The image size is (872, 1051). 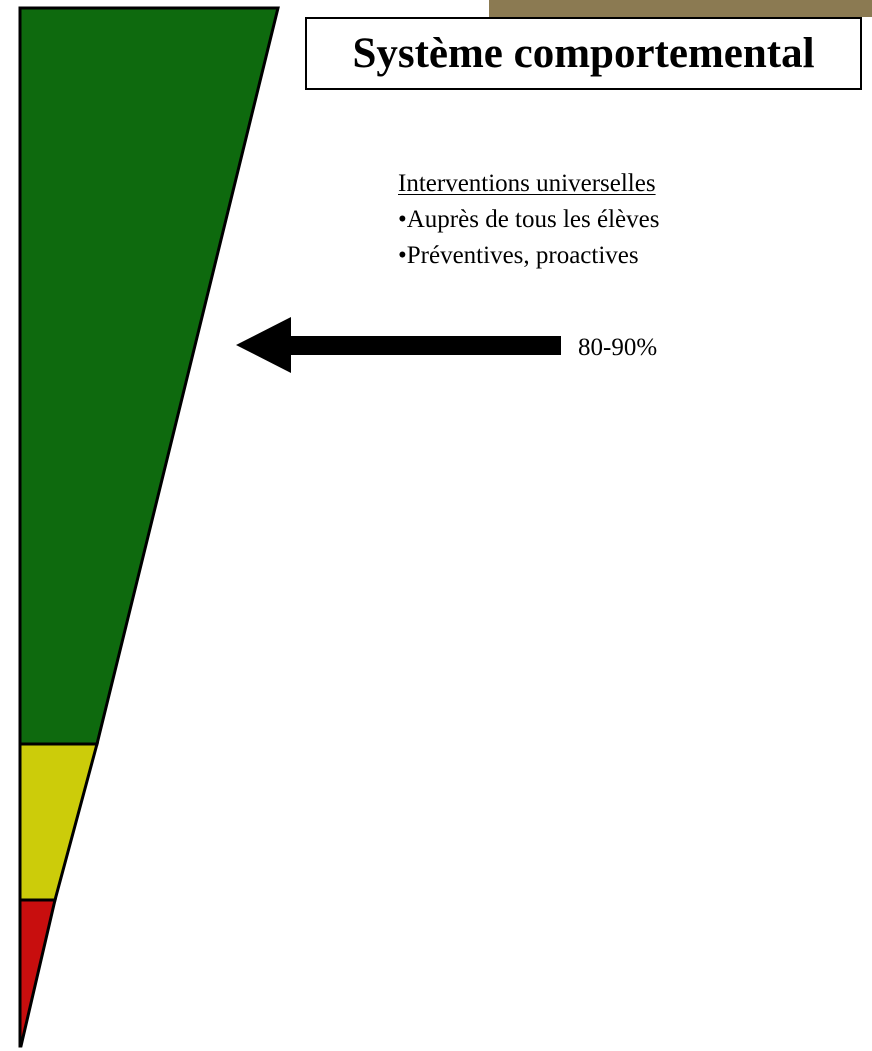 I want to click on percentage-label: 80-90%, so click(x=618, y=347).